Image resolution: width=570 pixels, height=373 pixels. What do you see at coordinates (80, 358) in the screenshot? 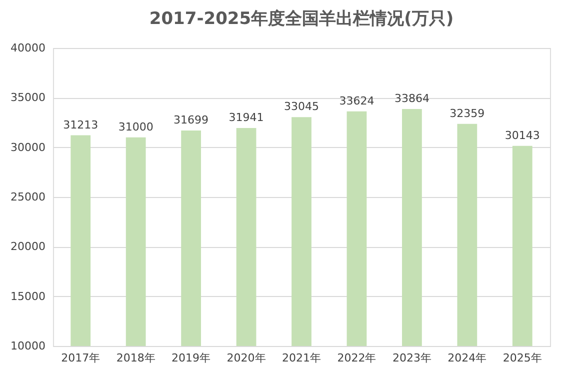
I see `x-tick-label: 2017年` at bounding box center [80, 358].